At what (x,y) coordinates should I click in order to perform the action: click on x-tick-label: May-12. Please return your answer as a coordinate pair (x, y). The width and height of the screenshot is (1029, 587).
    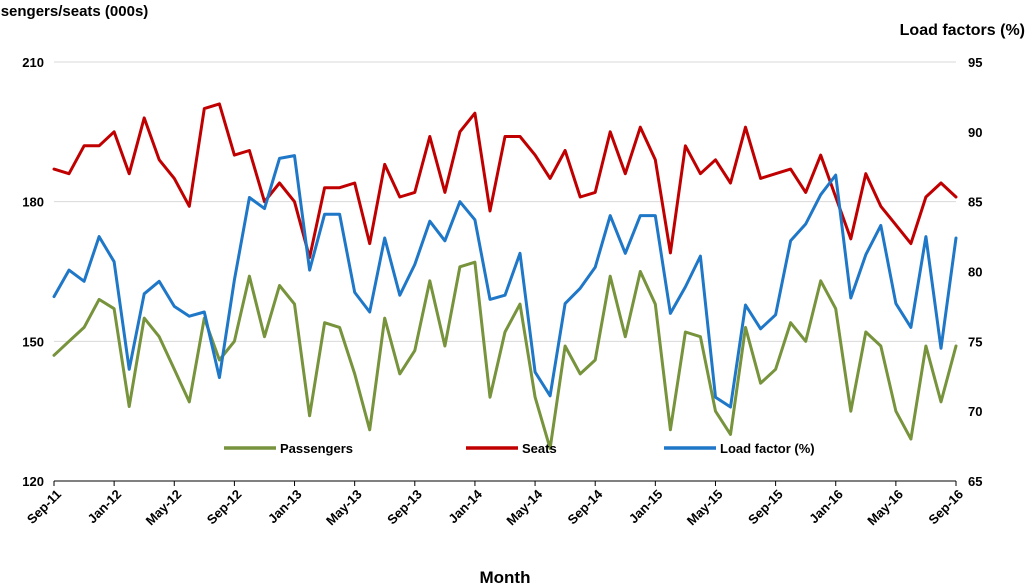
    Looking at the image, I should click on (164, 508).